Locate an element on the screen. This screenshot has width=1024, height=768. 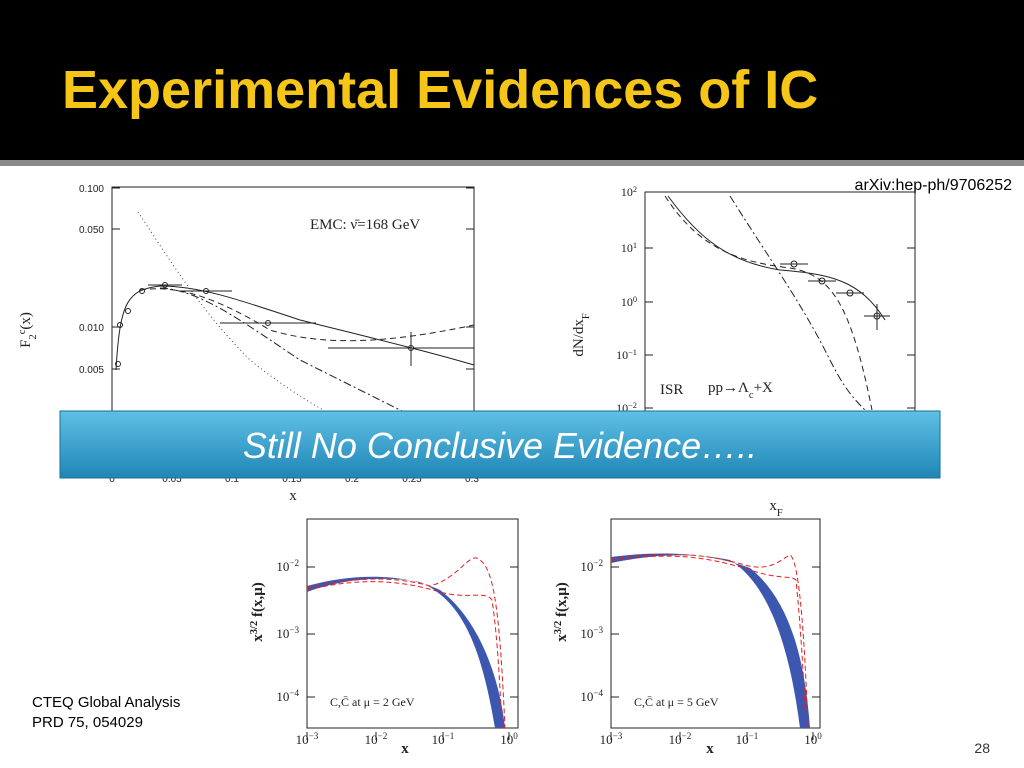
x-tick-label: 0 is located at coordinates (112, 479).